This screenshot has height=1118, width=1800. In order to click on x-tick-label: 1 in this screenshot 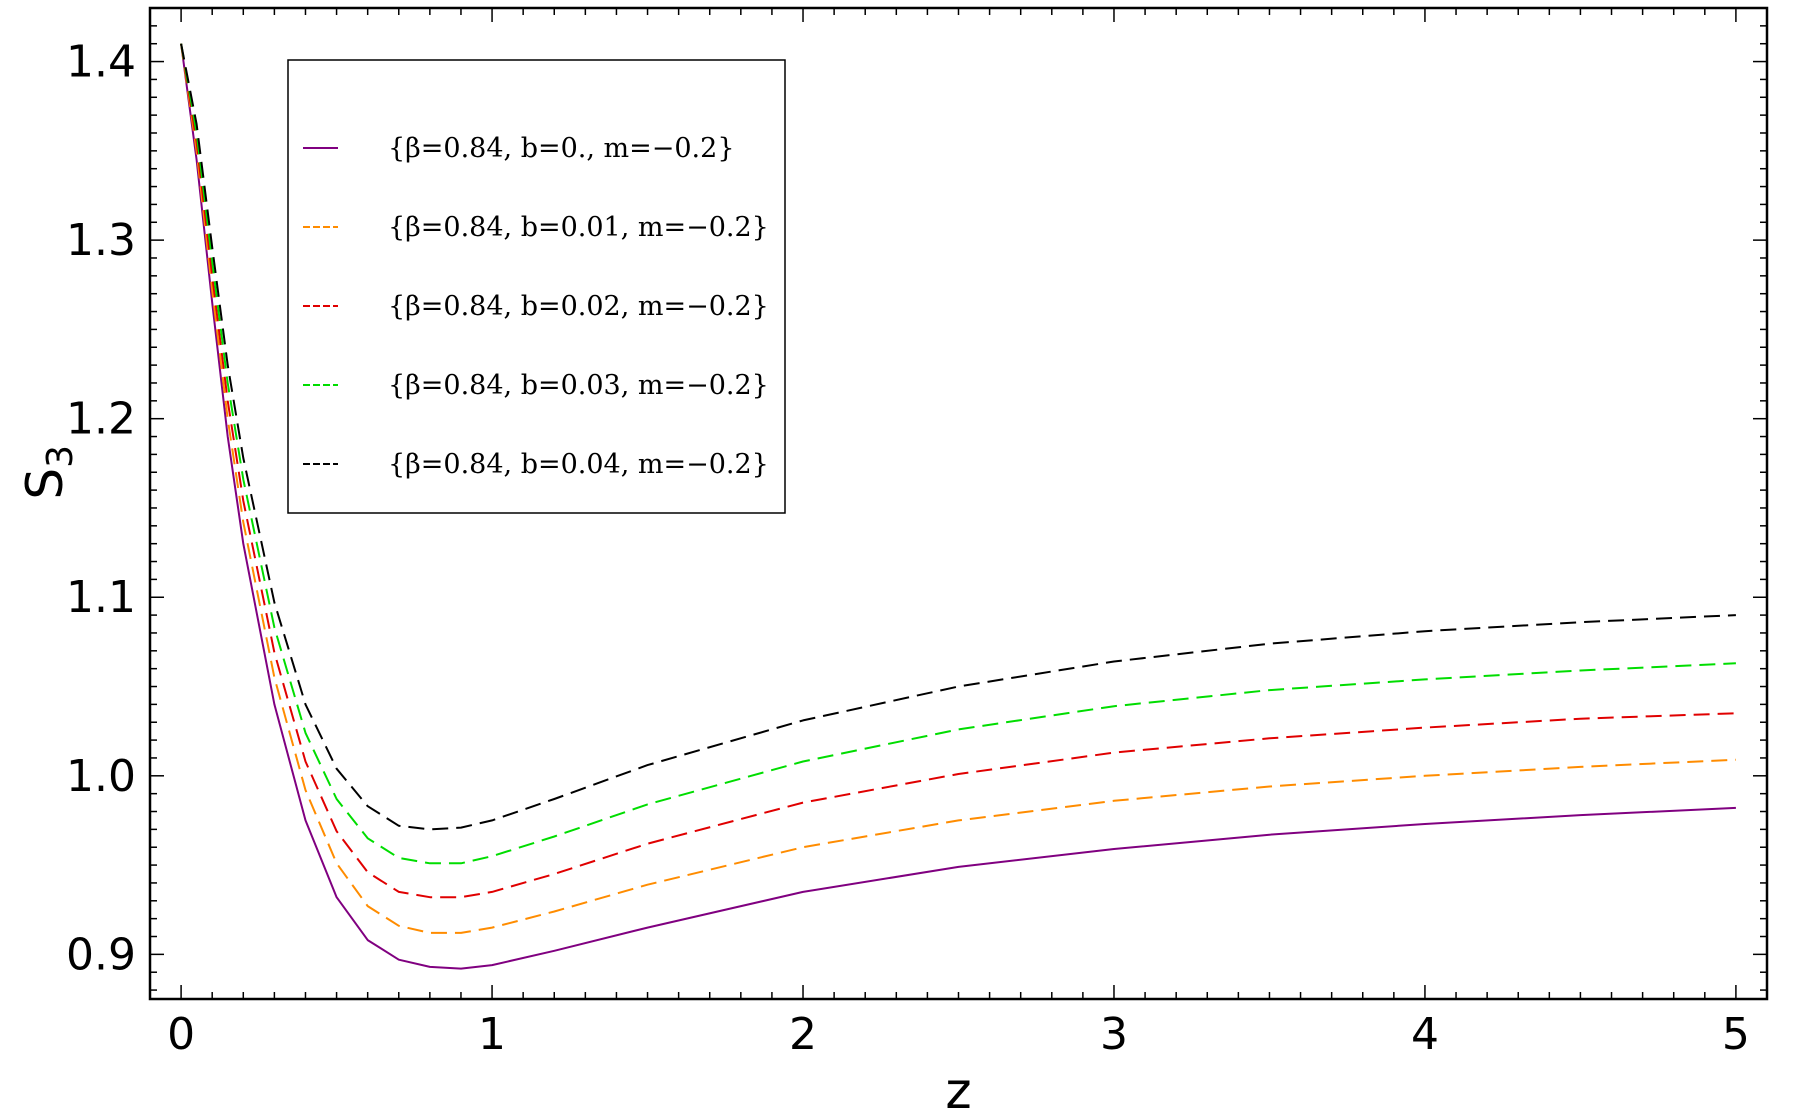, I will do `click(492, 1034)`.